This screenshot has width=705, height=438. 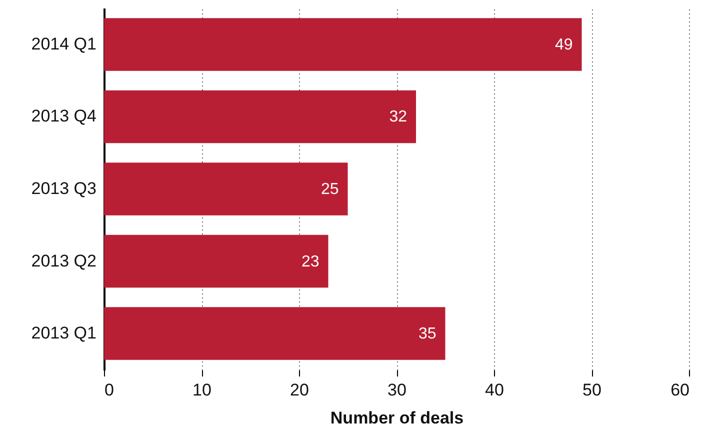 What do you see at coordinates (109, 390) in the screenshot?
I see `x-tick-label: 0` at bounding box center [109, 390].